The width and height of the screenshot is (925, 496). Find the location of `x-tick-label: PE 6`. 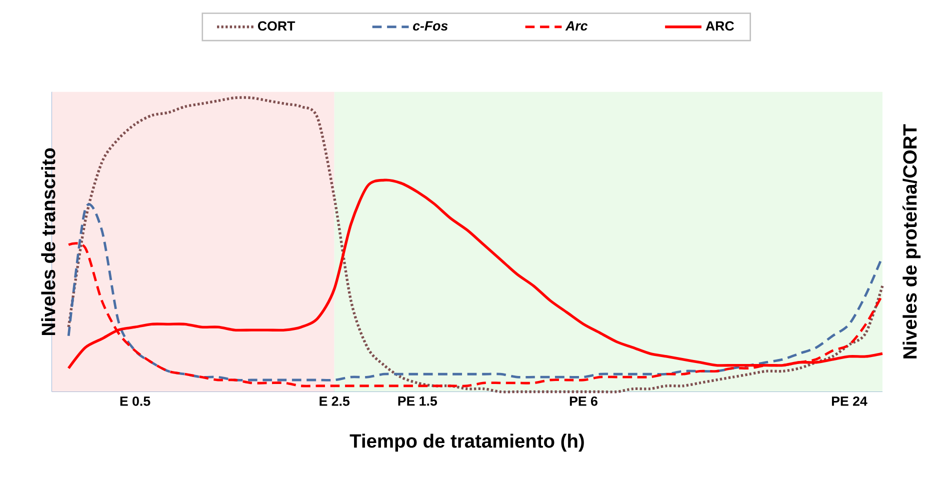

x-tick-label: PE 6 is located at coordinates (584, 401).